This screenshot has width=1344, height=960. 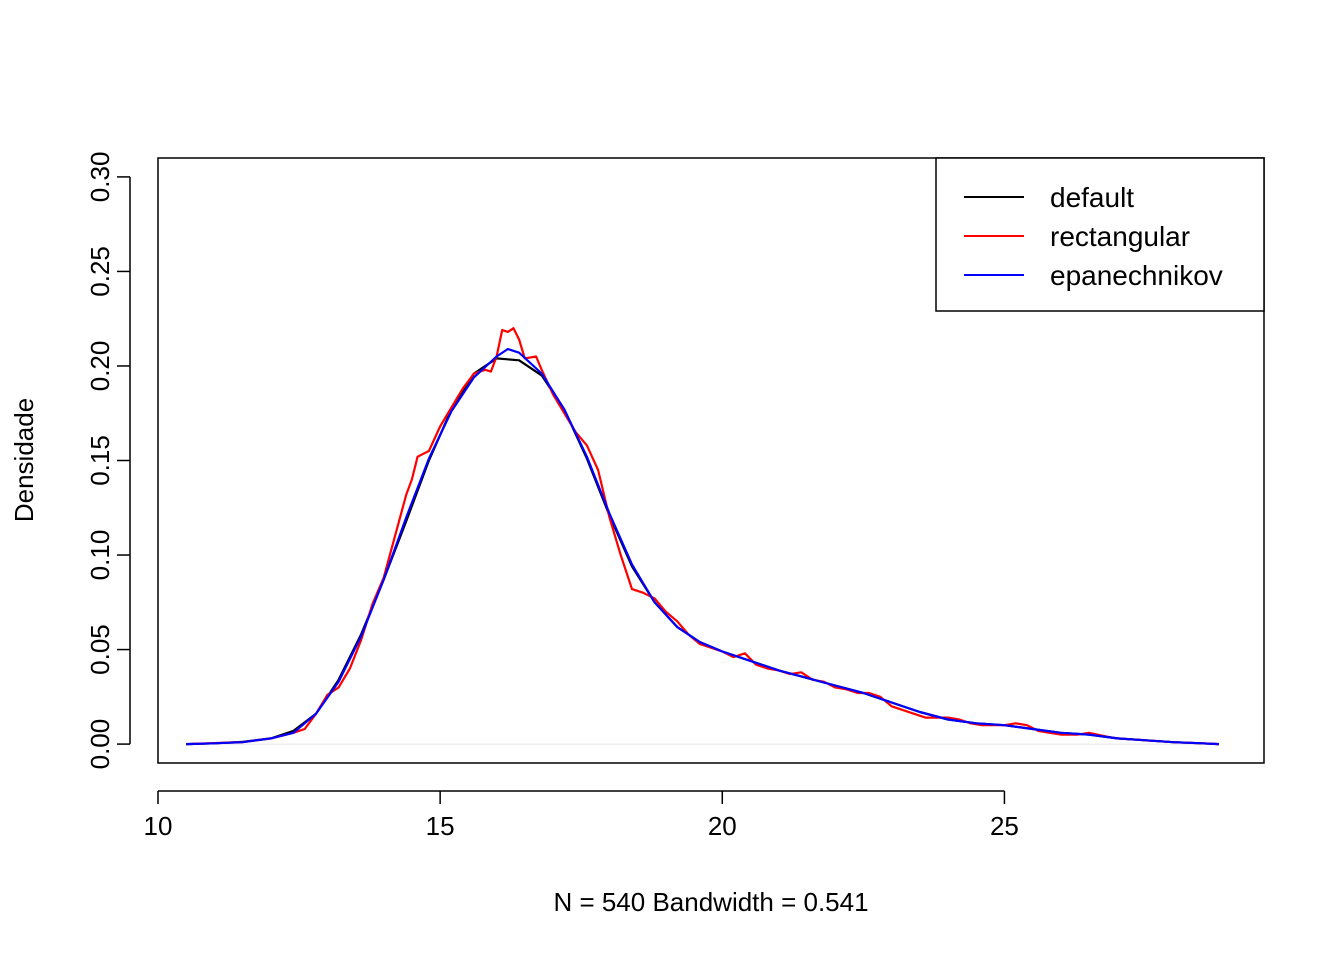 I want to click on y-tick-label: 0.15, so click(x=100, y=460).